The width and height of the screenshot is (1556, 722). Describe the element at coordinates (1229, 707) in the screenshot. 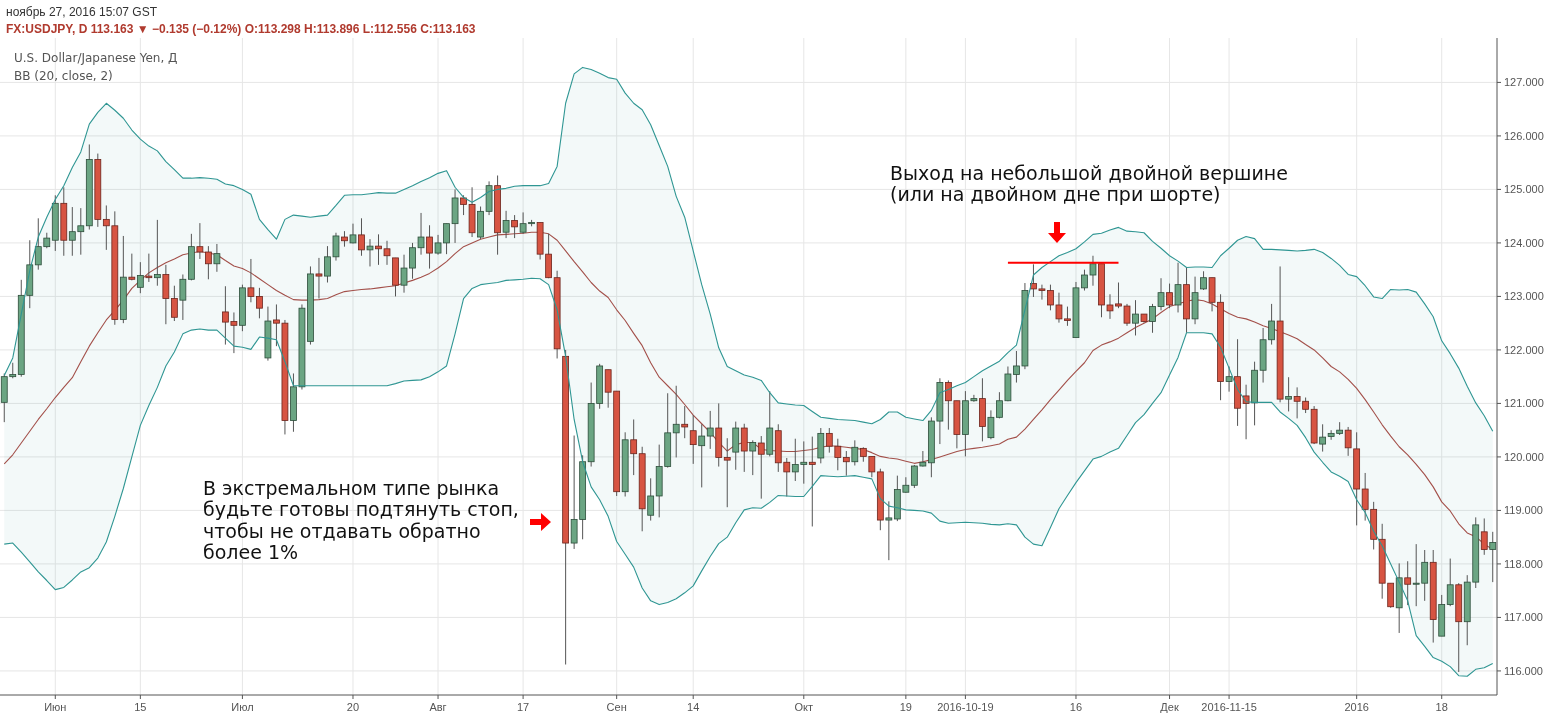

I see `x-tick-label: 2016-11-15` at that location.